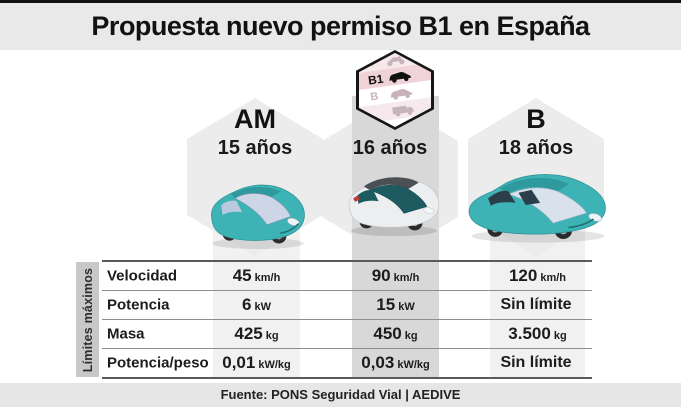 This screenshot has width=681, height=407. Describe the element at coordinates (239, 362) in the screenshot. I see `value-number: 0,01` at that location.